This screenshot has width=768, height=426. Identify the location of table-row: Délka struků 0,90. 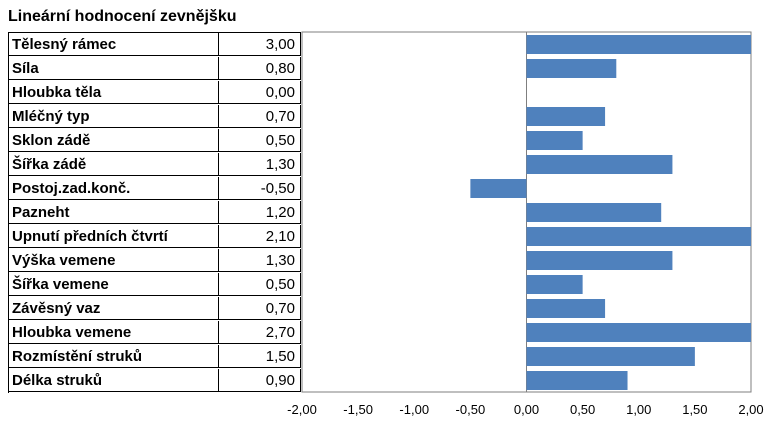
(155, 381).